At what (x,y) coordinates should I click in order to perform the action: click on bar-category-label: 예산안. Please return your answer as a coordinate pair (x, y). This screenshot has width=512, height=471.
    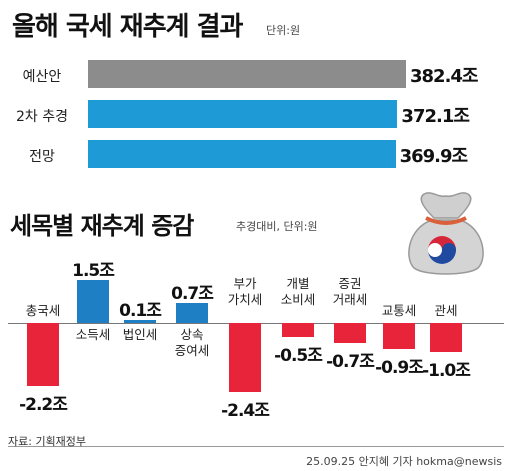
    Looking at the image, I should click on (42, 77).